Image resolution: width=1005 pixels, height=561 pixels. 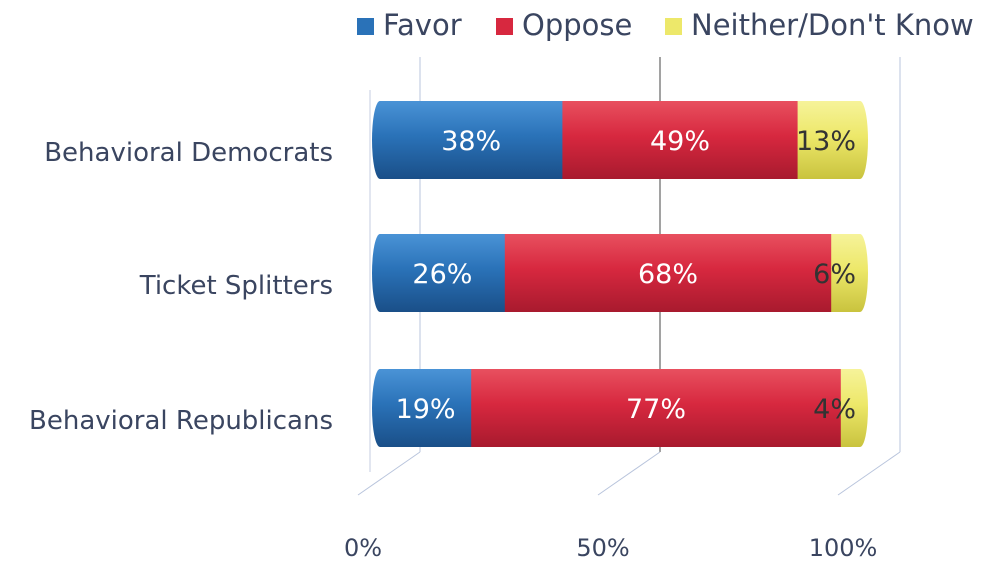 I want to click on data-label-neither-don-t-know-behavioral-republicans: 4%, so click(x=834, y=409).